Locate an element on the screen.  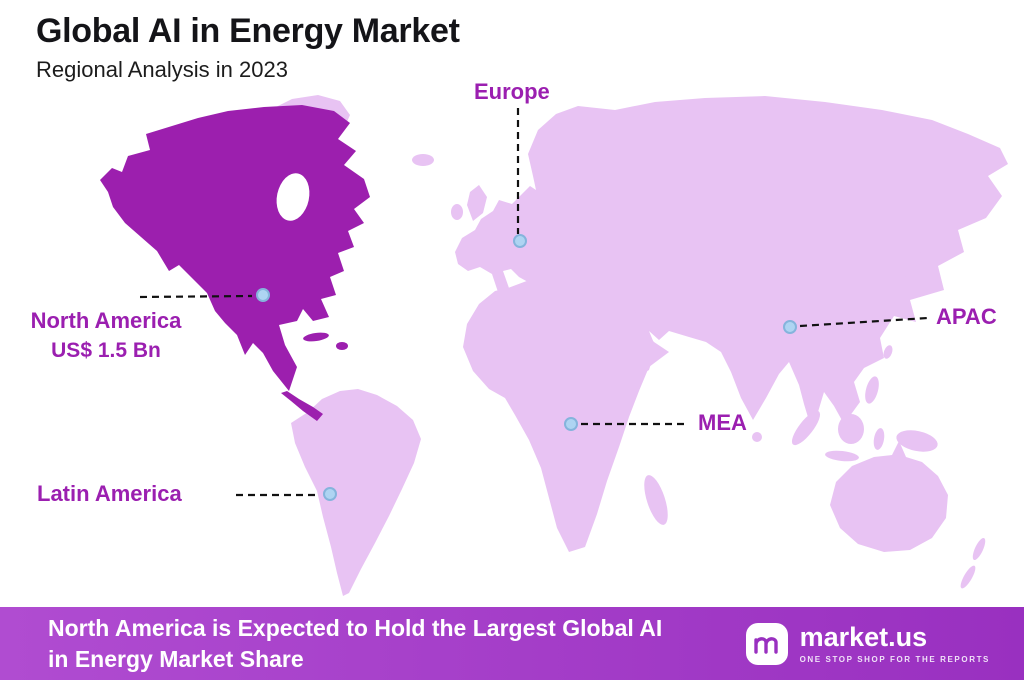
marker-apac is located at coordinates (790, 327).